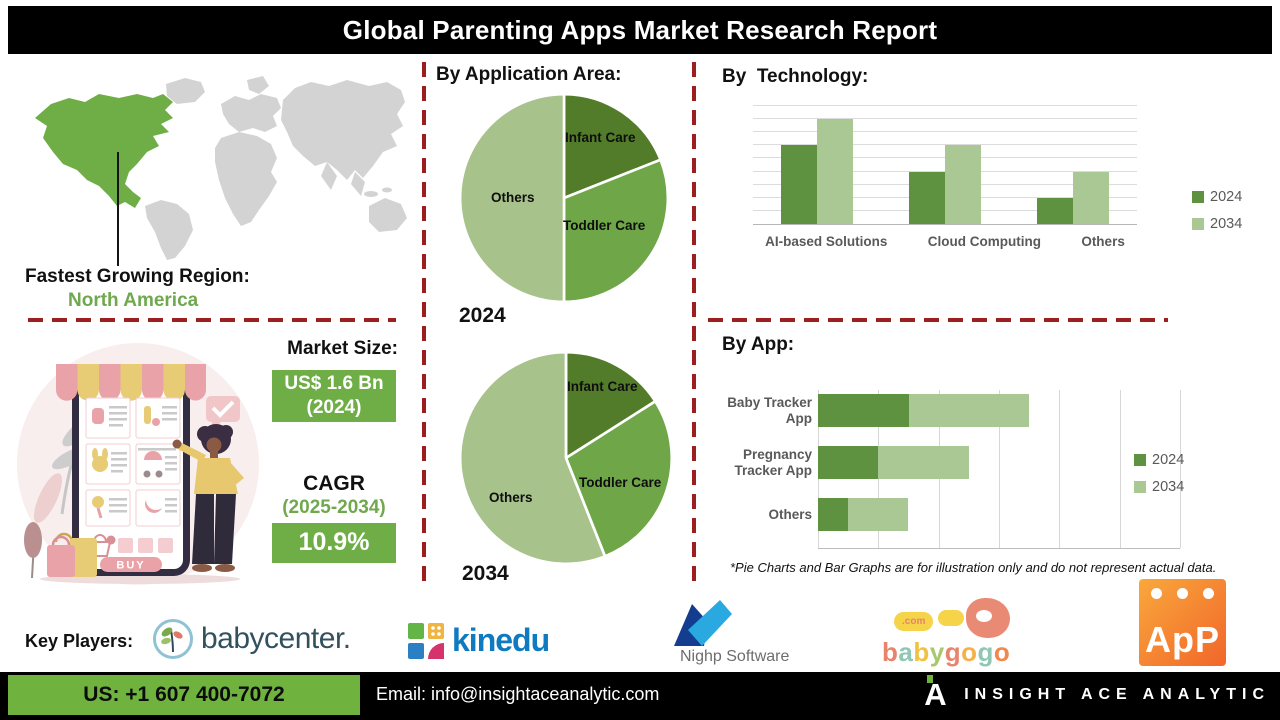  I want to click on cagr-period: (2025-2034), so click(334, 507).